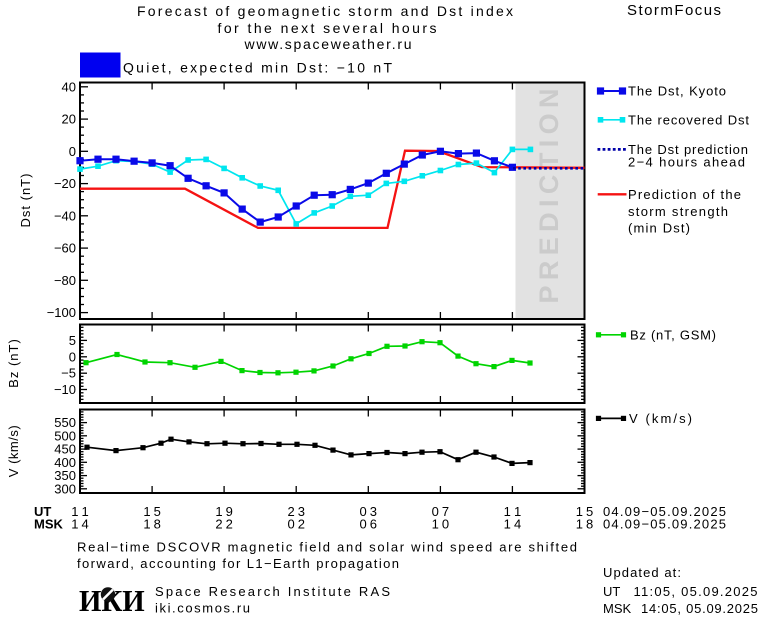  What do you see at coordinates (65, 183) in the screenshot?
I see `svg-text: −20` at bounding box center [65, 183].